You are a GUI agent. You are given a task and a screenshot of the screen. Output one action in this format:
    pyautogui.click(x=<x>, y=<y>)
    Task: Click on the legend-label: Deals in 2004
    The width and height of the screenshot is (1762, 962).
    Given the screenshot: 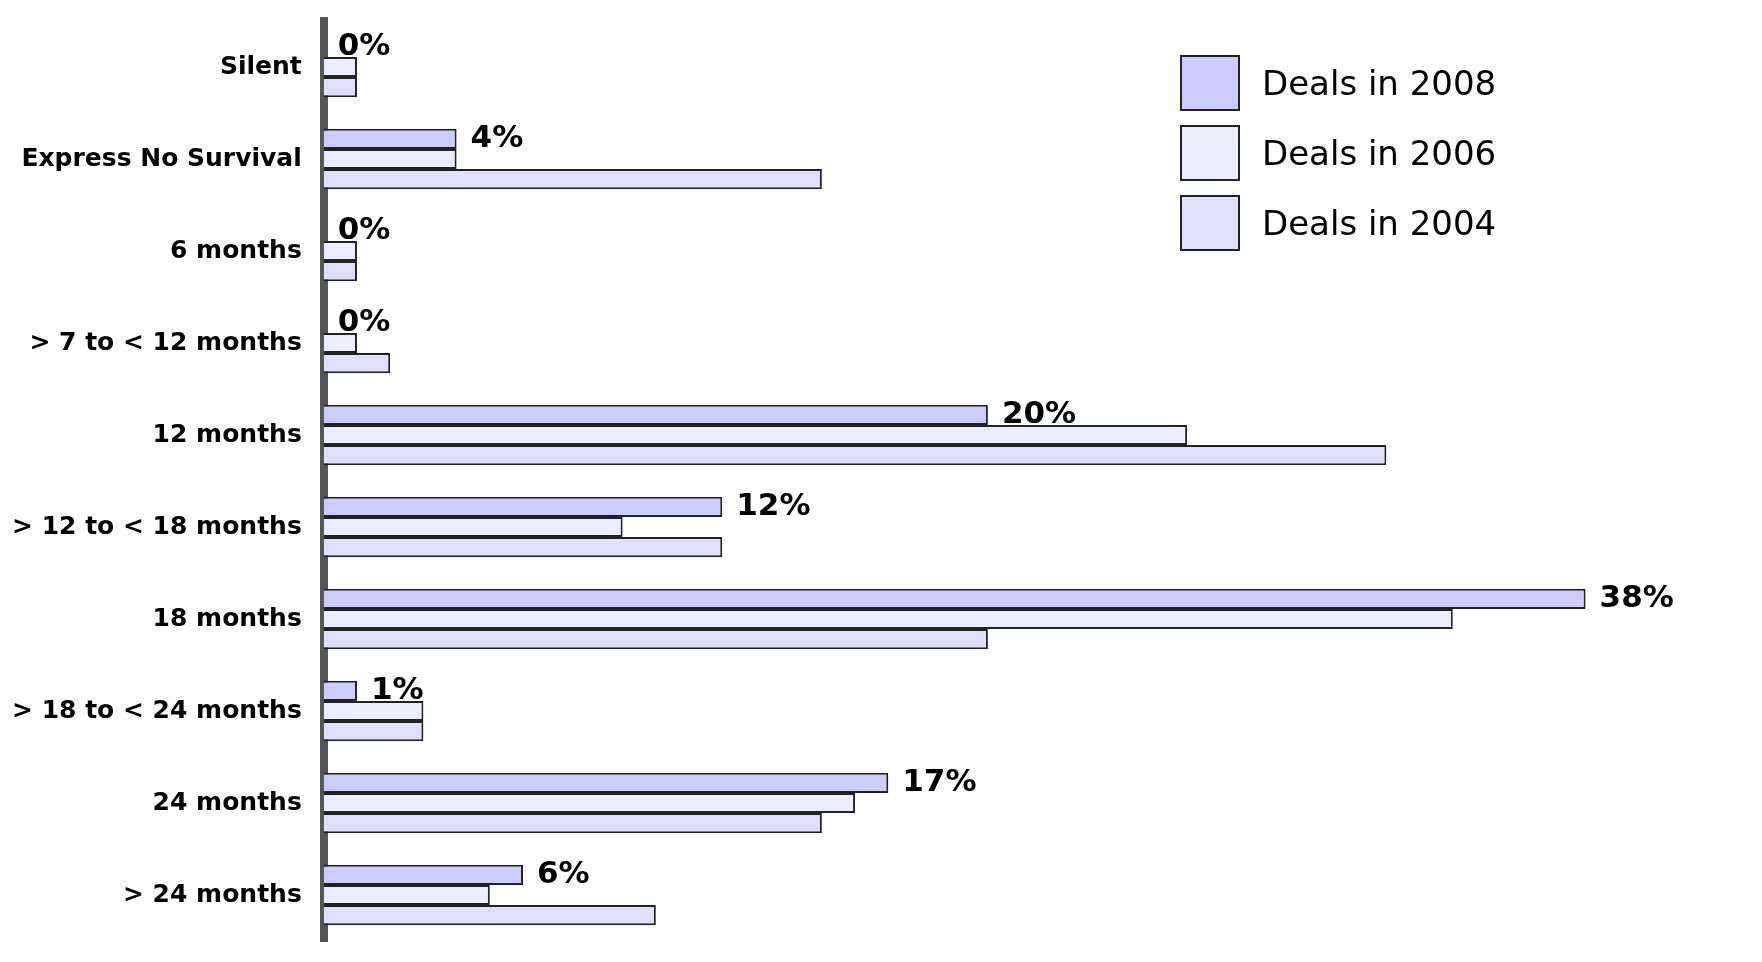 What is the action you would take?
    pyautogui.click(x=1379, y=223)
    